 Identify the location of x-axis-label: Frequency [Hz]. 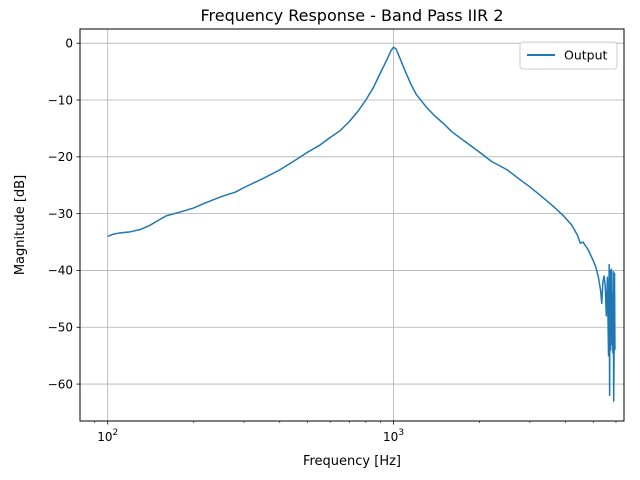
(352, 461).